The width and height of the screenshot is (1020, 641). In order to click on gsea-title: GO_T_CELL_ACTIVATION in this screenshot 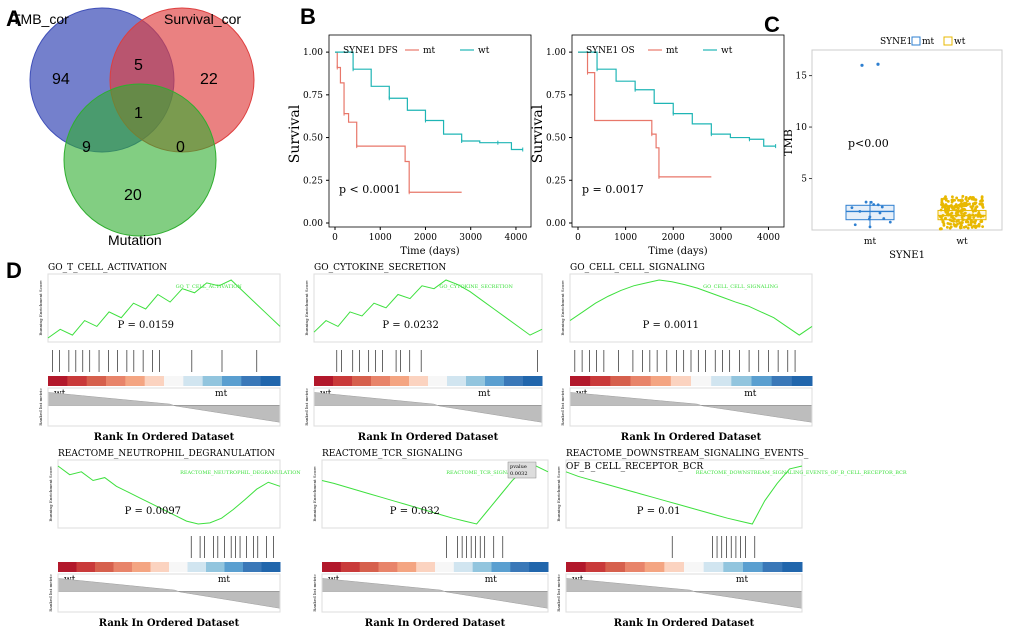, I will do `click(107, 268)`.